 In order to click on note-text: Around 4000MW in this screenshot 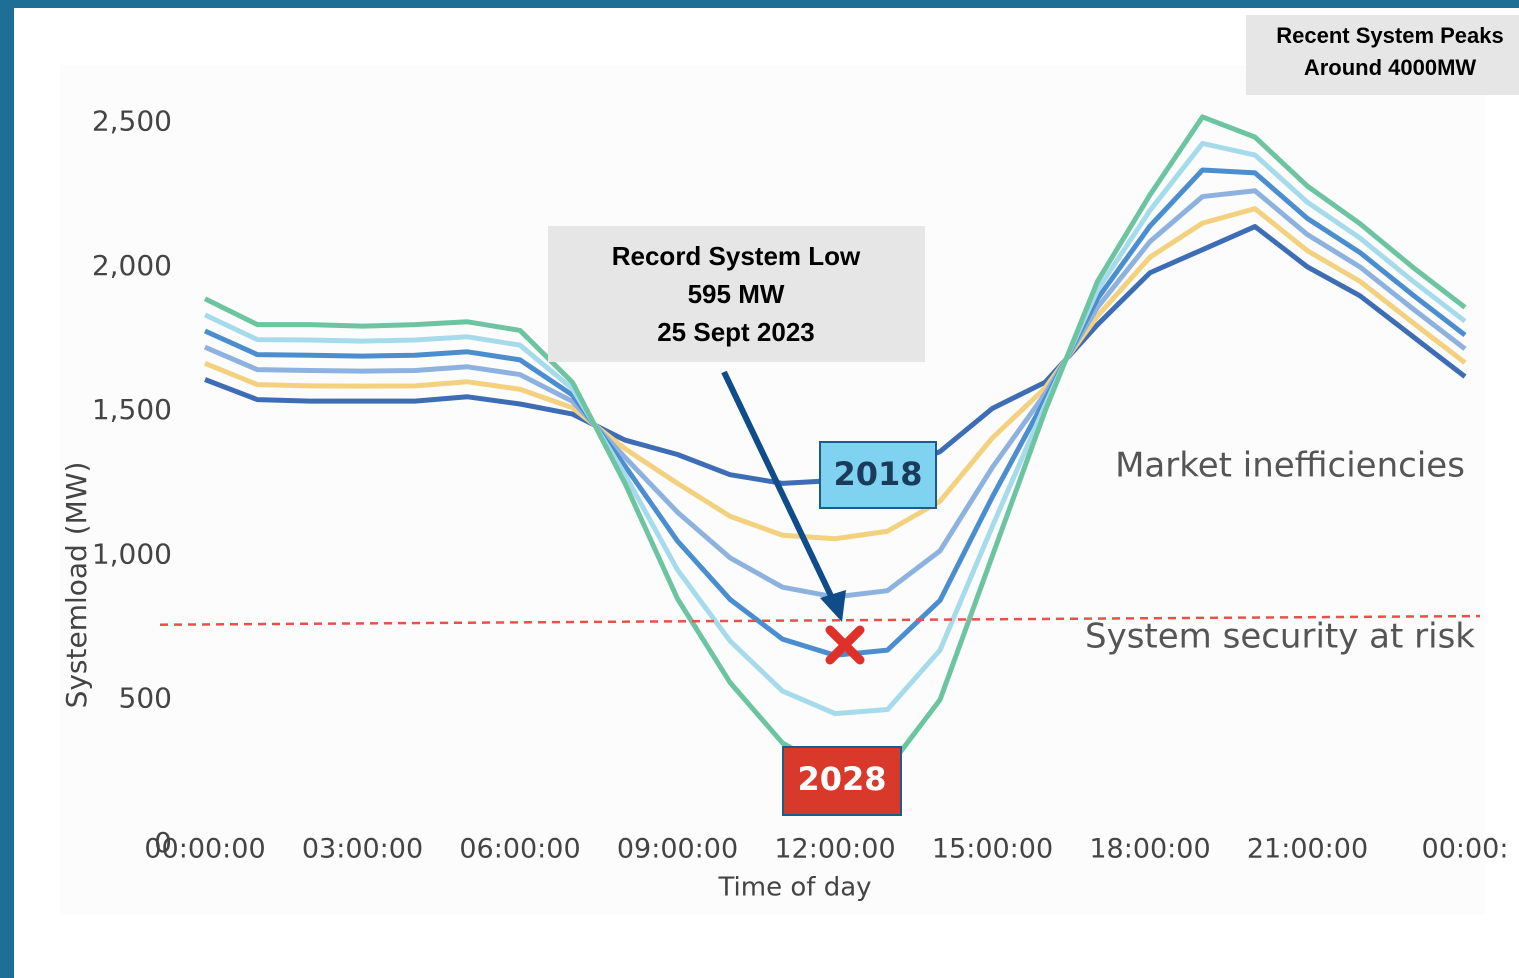, I will do `click(1390, 67)`.